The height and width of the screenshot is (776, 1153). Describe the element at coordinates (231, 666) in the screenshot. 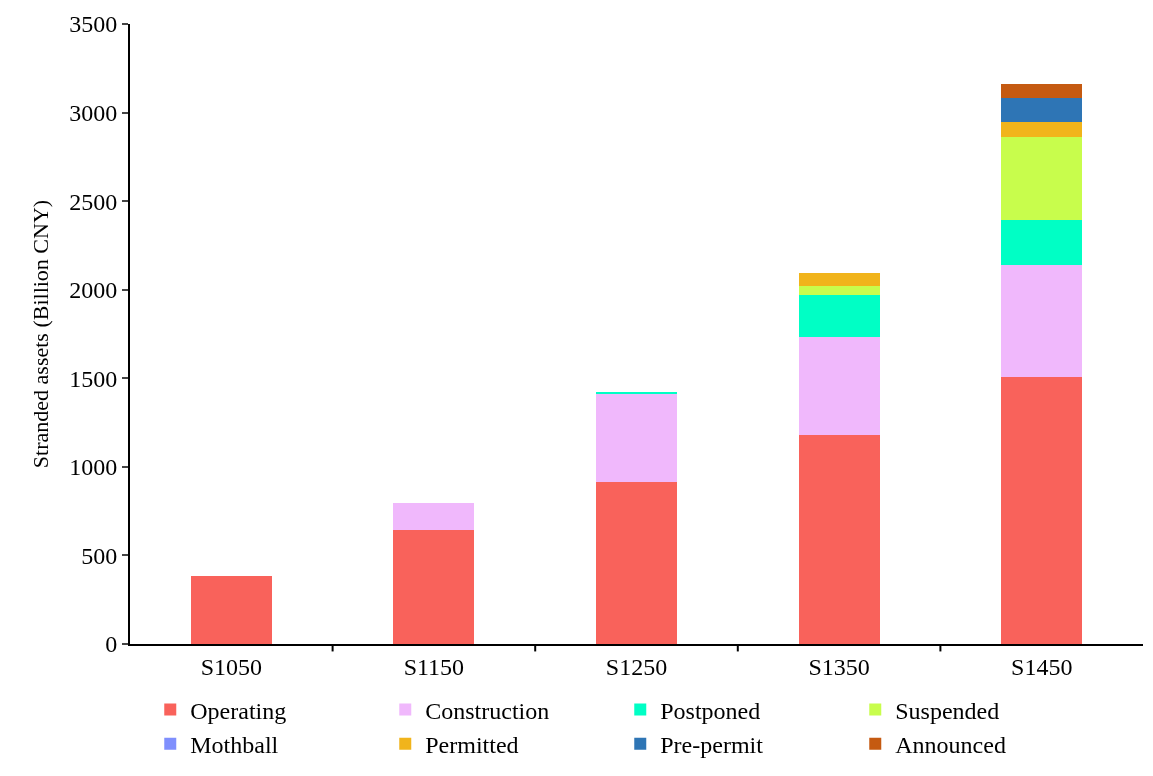

I see `x-tick-label: S1050` at that location.